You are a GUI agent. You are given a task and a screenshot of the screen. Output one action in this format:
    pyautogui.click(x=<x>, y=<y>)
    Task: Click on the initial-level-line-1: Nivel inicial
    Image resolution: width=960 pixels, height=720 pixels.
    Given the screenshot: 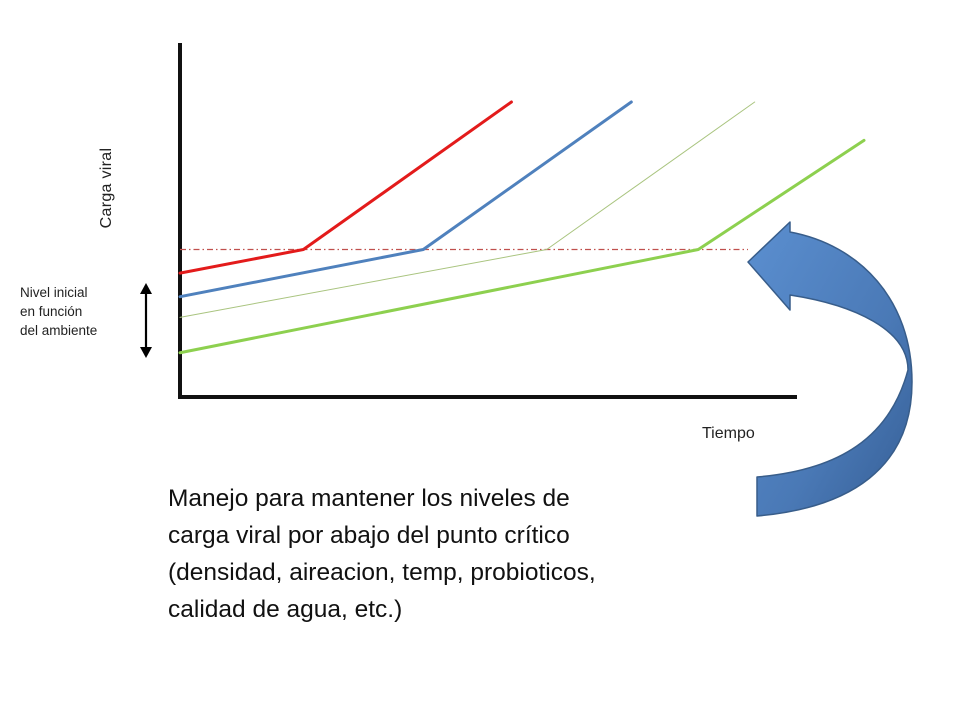 What is the action you would take?
    pyautogui.click(x=54, y=292)
    